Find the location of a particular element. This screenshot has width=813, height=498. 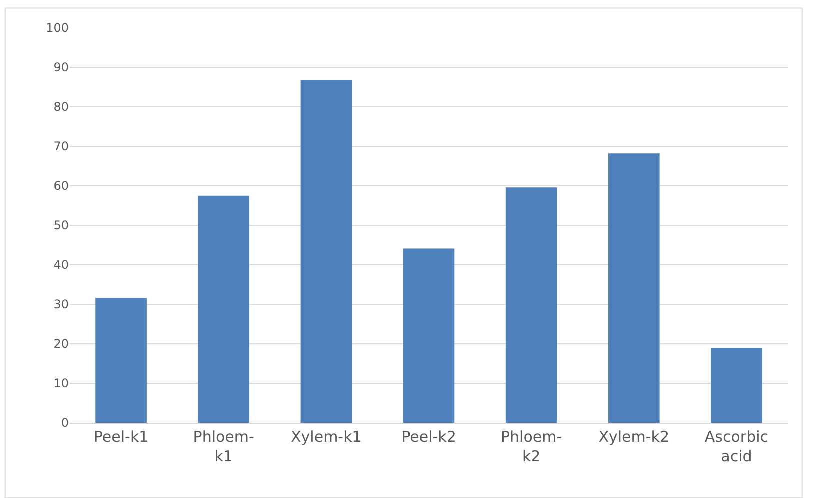

y-tick-label: 0 is located at coordinates (65, 423).